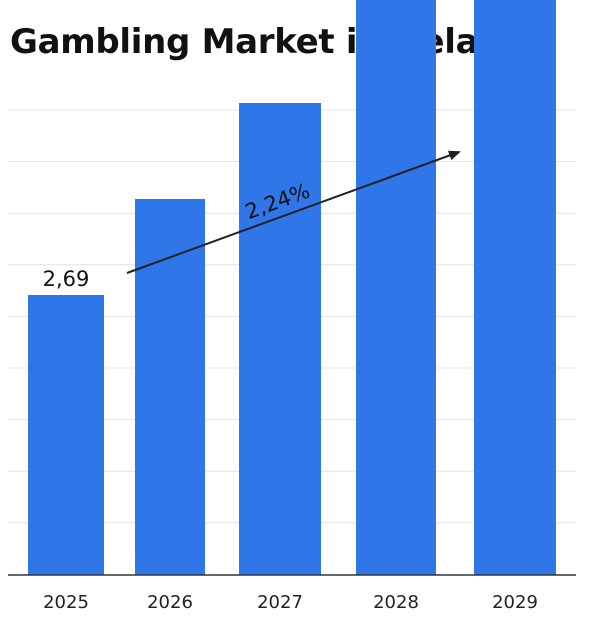 This screenshot has width=602, height=620. I want to click on bar-2028, so click(396, 287).